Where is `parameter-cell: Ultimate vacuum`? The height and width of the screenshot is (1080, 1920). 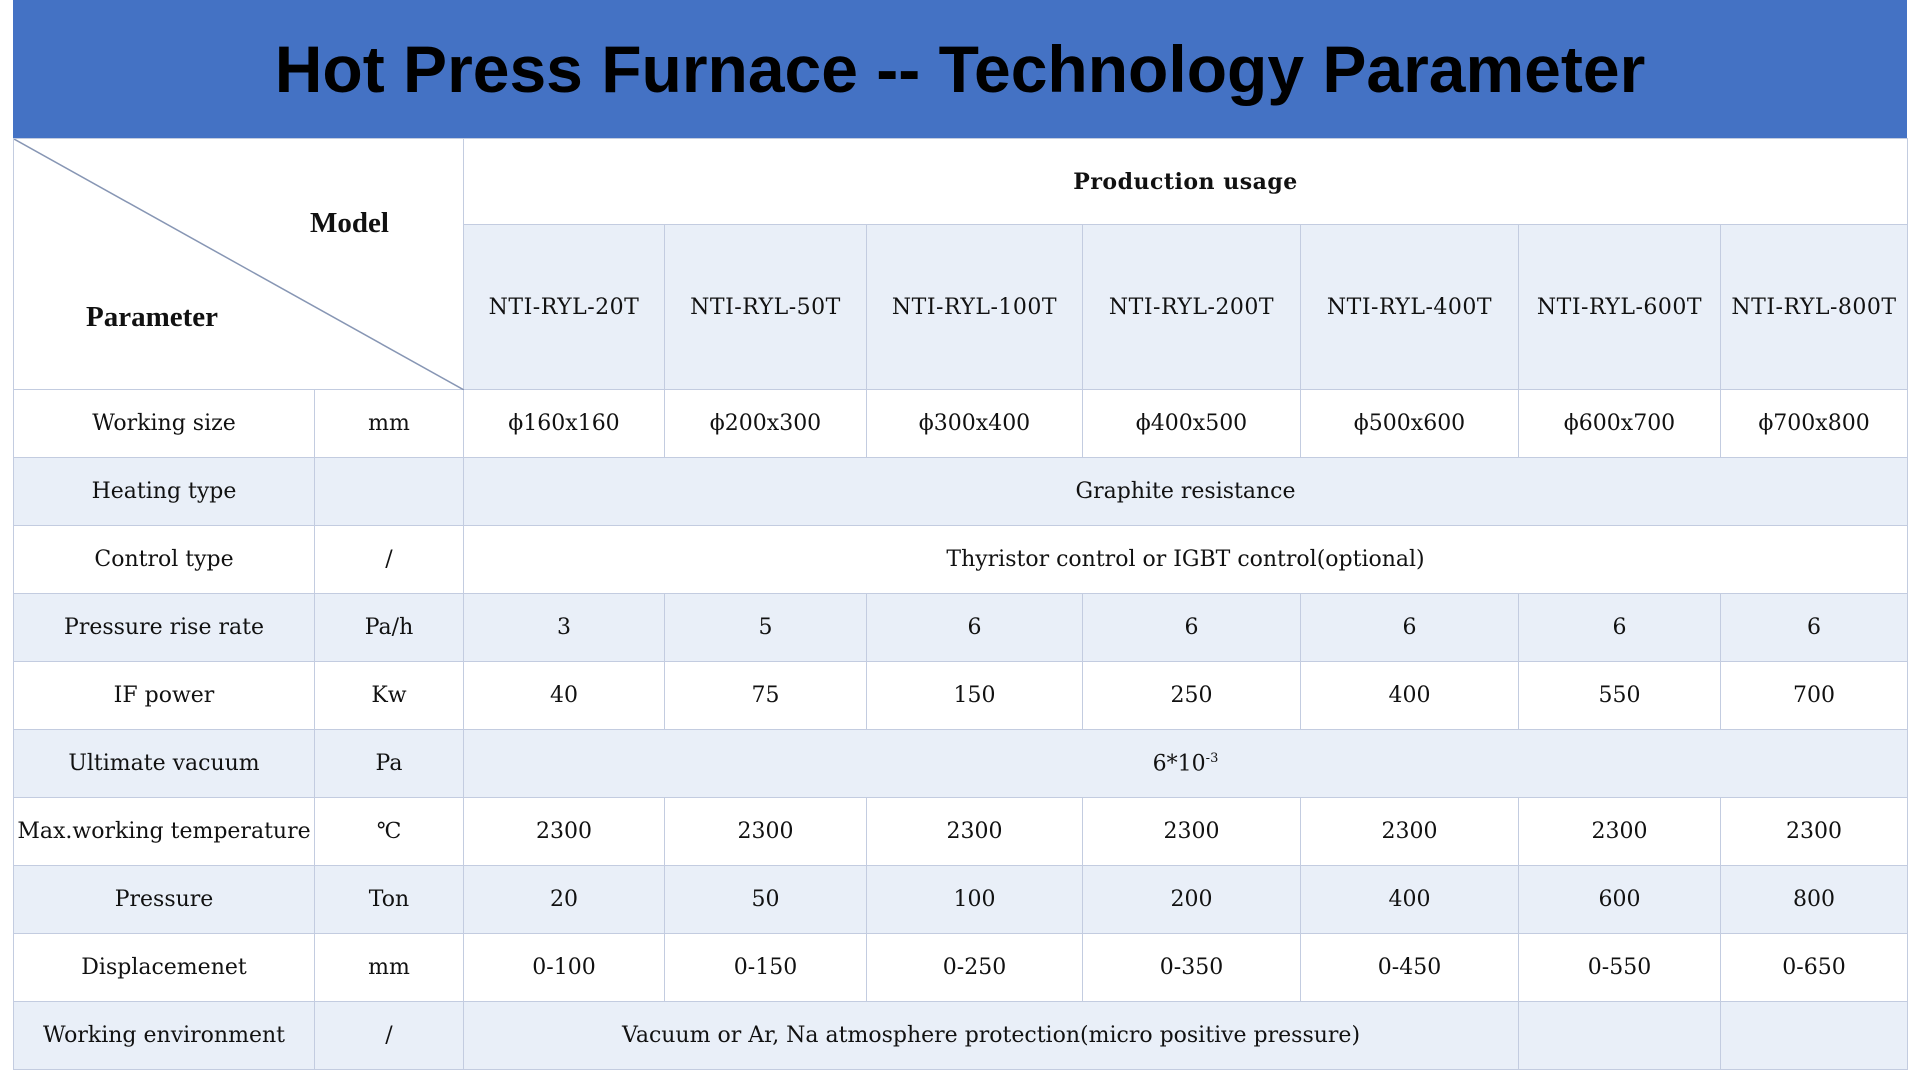 parameter-cell: Ultimate vacuum is located at coordinates (164, 763).